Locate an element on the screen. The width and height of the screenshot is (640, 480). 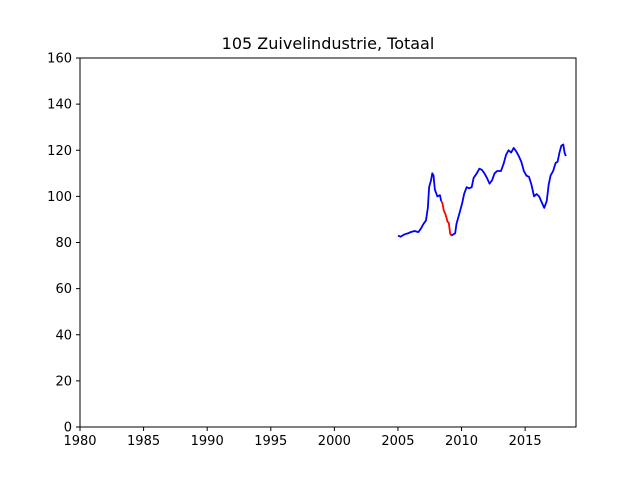
x-tick-label: 2005 is located at coordinates (397, 441).